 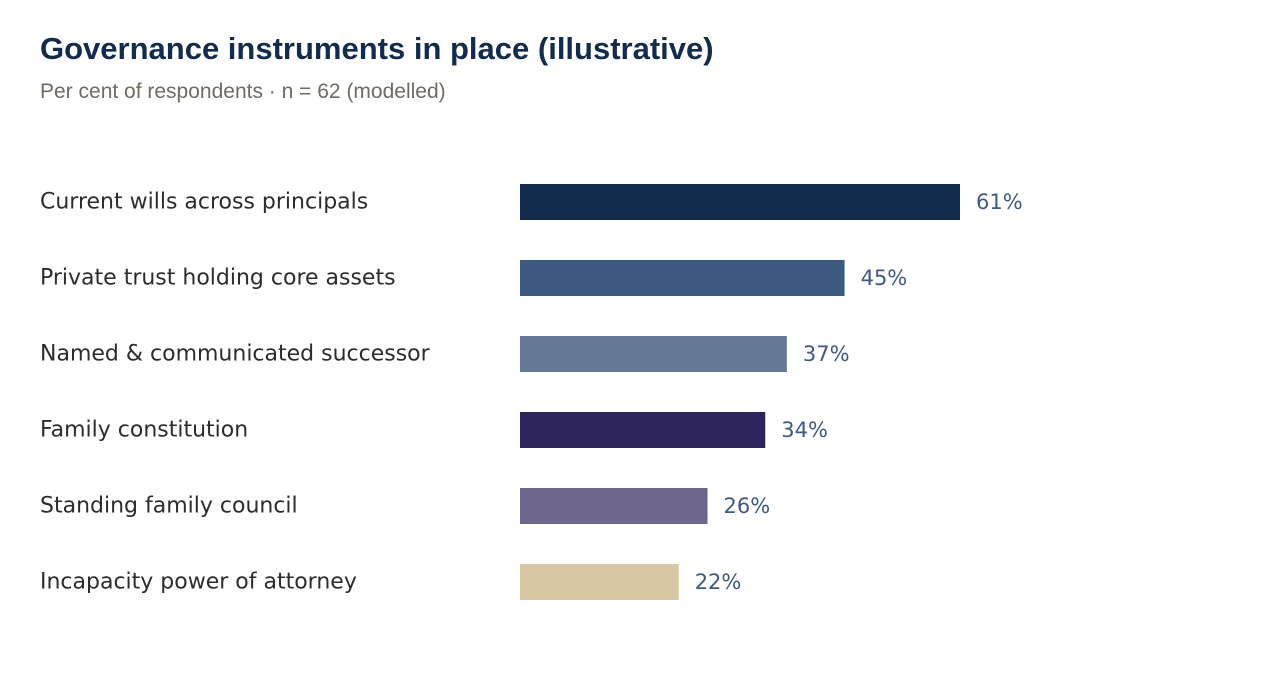 I want to click on value-label: 37%, so click(x=826, y=354).